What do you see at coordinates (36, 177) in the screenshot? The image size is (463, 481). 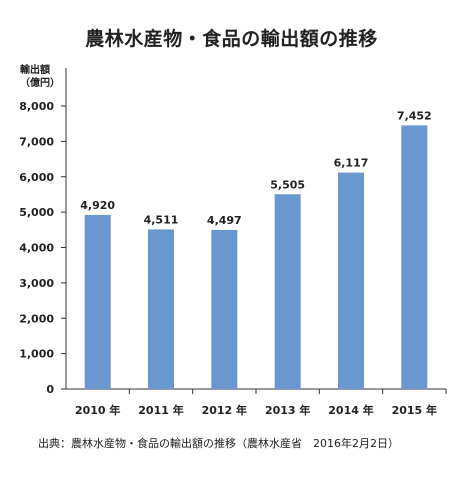 I see `y-tick-label: 6,000` at bounding box center [36, 177].